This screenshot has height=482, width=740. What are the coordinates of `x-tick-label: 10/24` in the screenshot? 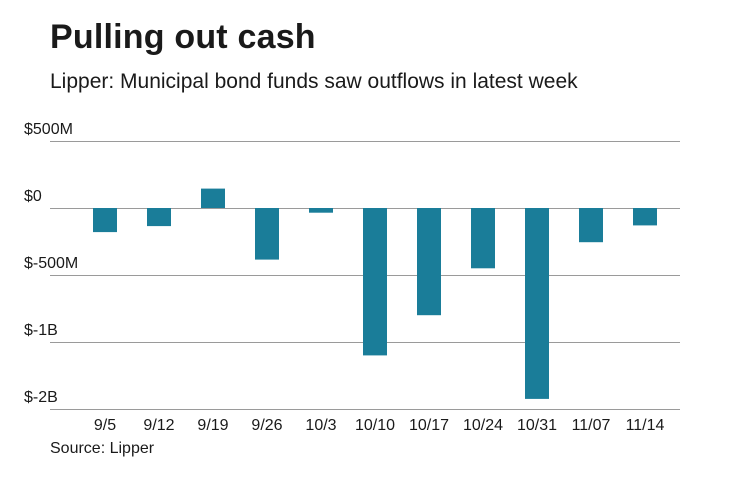 It's located at (483, 425).